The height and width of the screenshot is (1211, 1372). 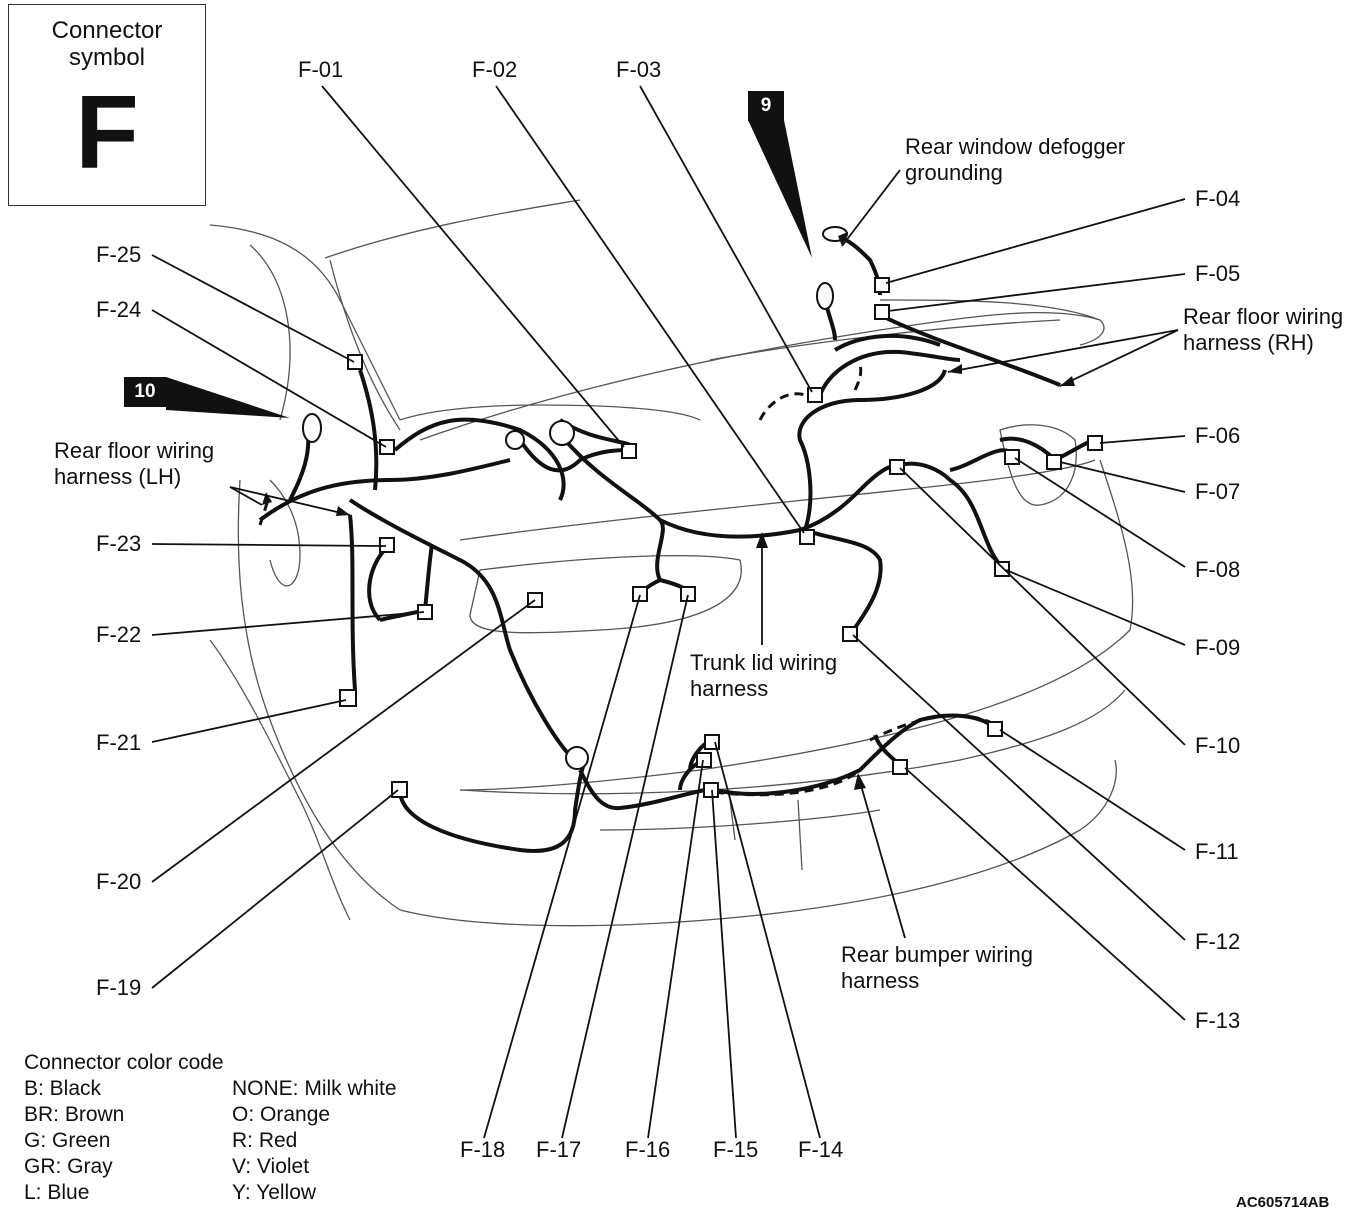 What do you see at coordinates (625, 866) in the screenshot?
I see `leader-line-f17` at bounding box center [625, 866].